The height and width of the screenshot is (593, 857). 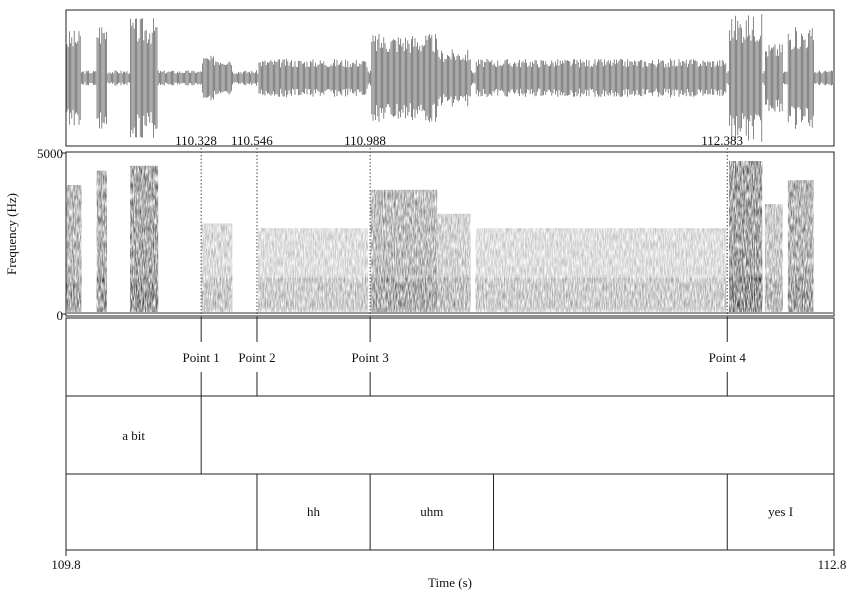 I want to click on phrase-interval-label-5: yes I, so click(x=780, y=511).